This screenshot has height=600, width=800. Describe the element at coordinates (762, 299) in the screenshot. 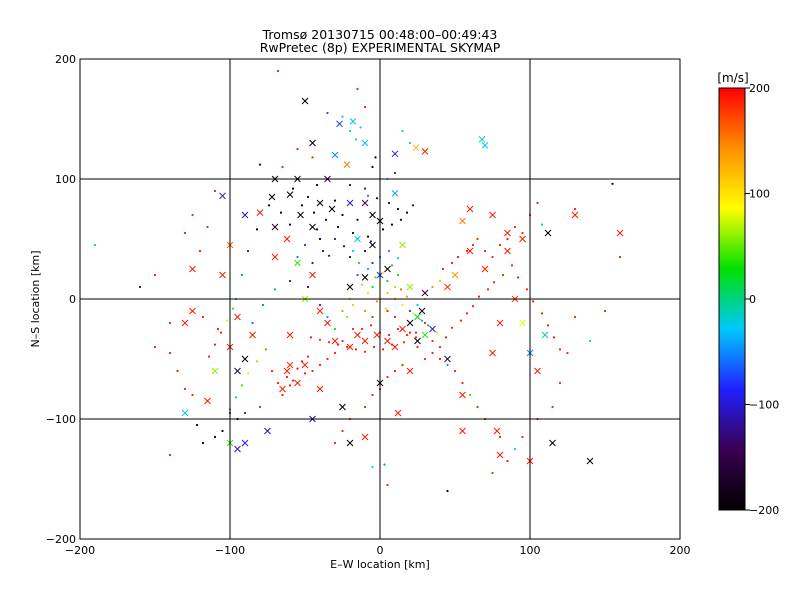

I see `colorbar-ticks: 200 100 0 −100 −200` at that location.